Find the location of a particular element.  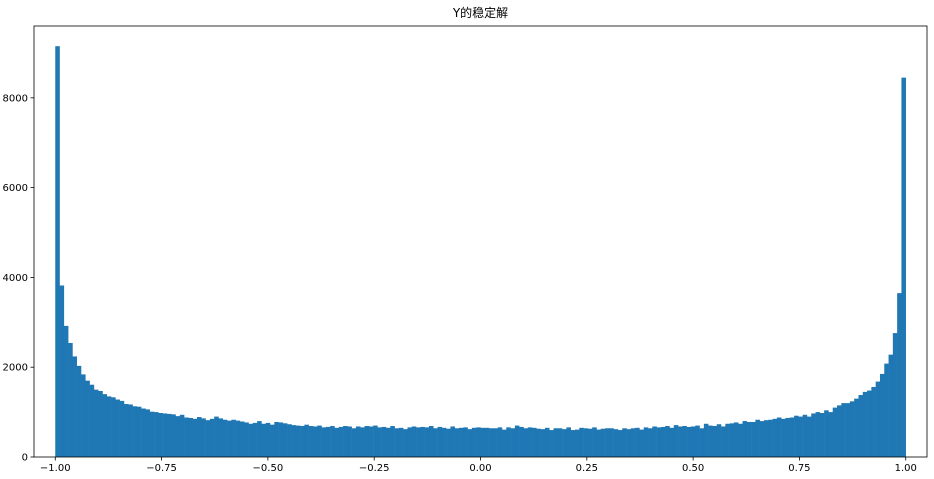

x-tick-label: −0.50 is located at coordinates (268, 468).